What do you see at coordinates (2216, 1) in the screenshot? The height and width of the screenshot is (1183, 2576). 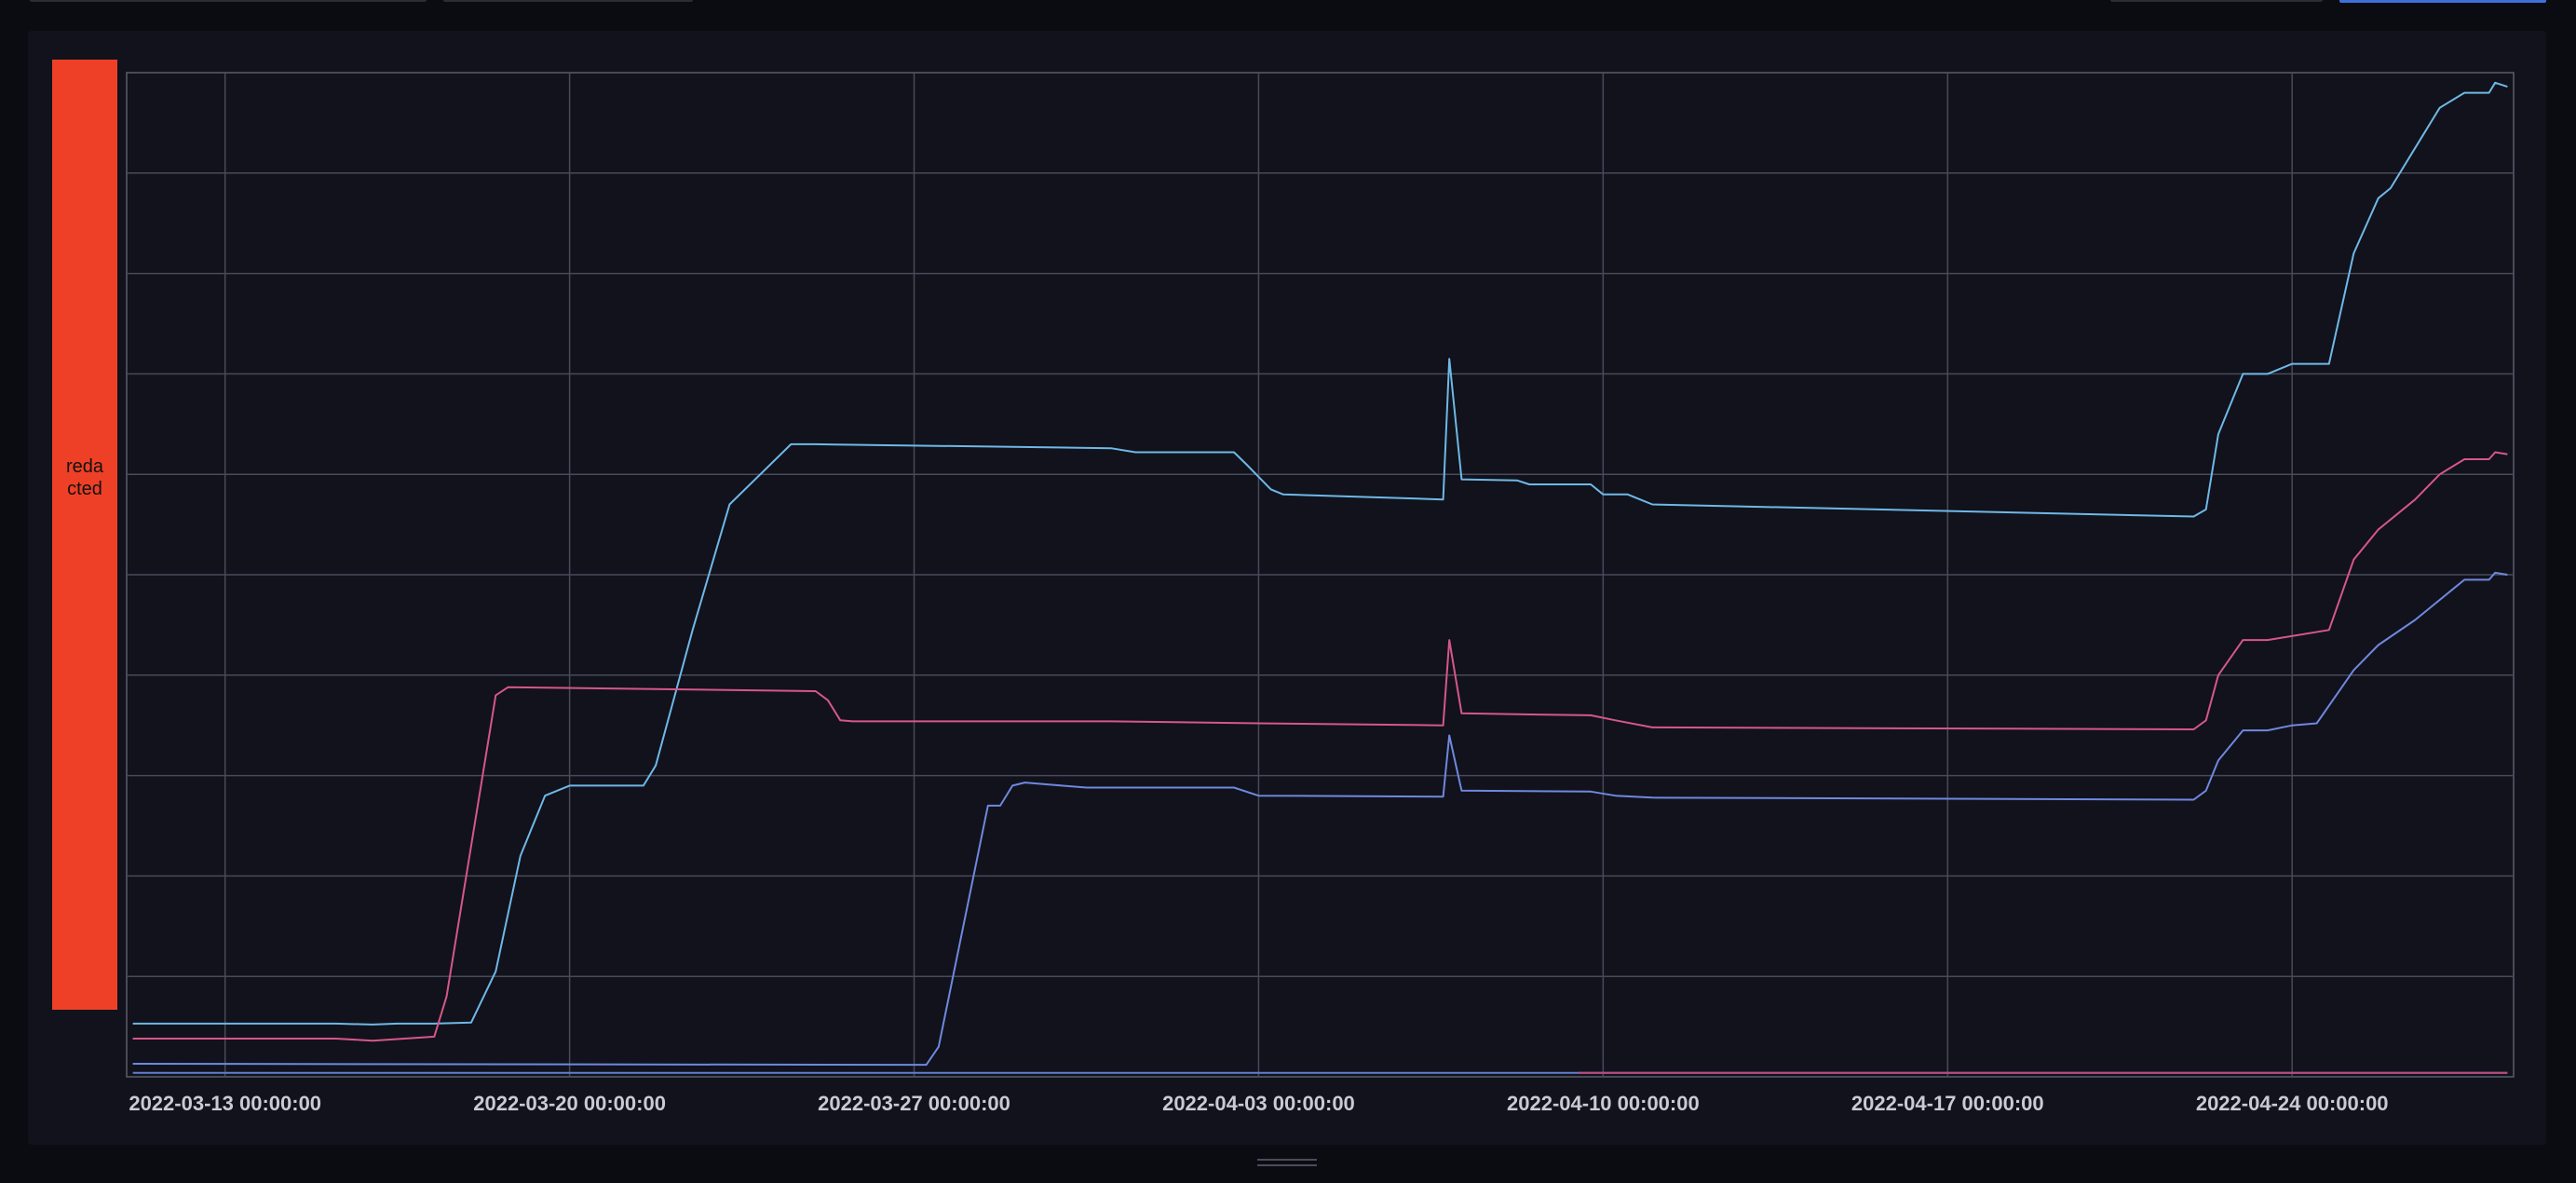 I see `time-range-picker` at bounding box center [2216, 1].